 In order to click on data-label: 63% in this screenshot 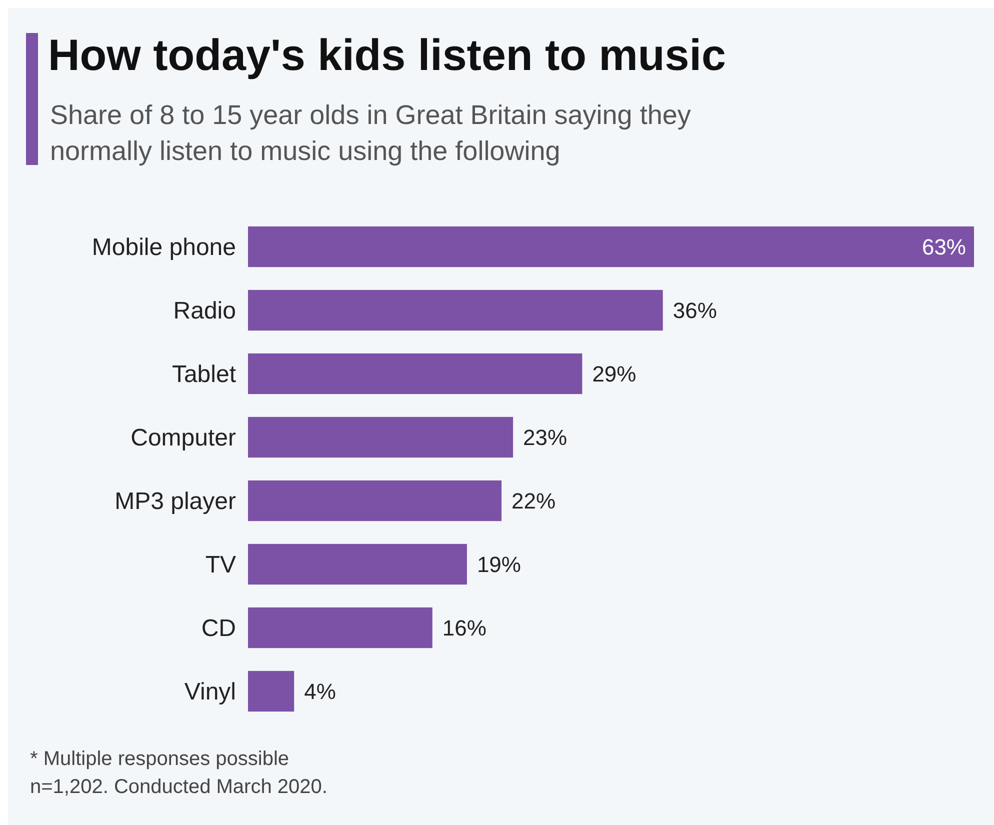, I will do `click(944, 247)`.